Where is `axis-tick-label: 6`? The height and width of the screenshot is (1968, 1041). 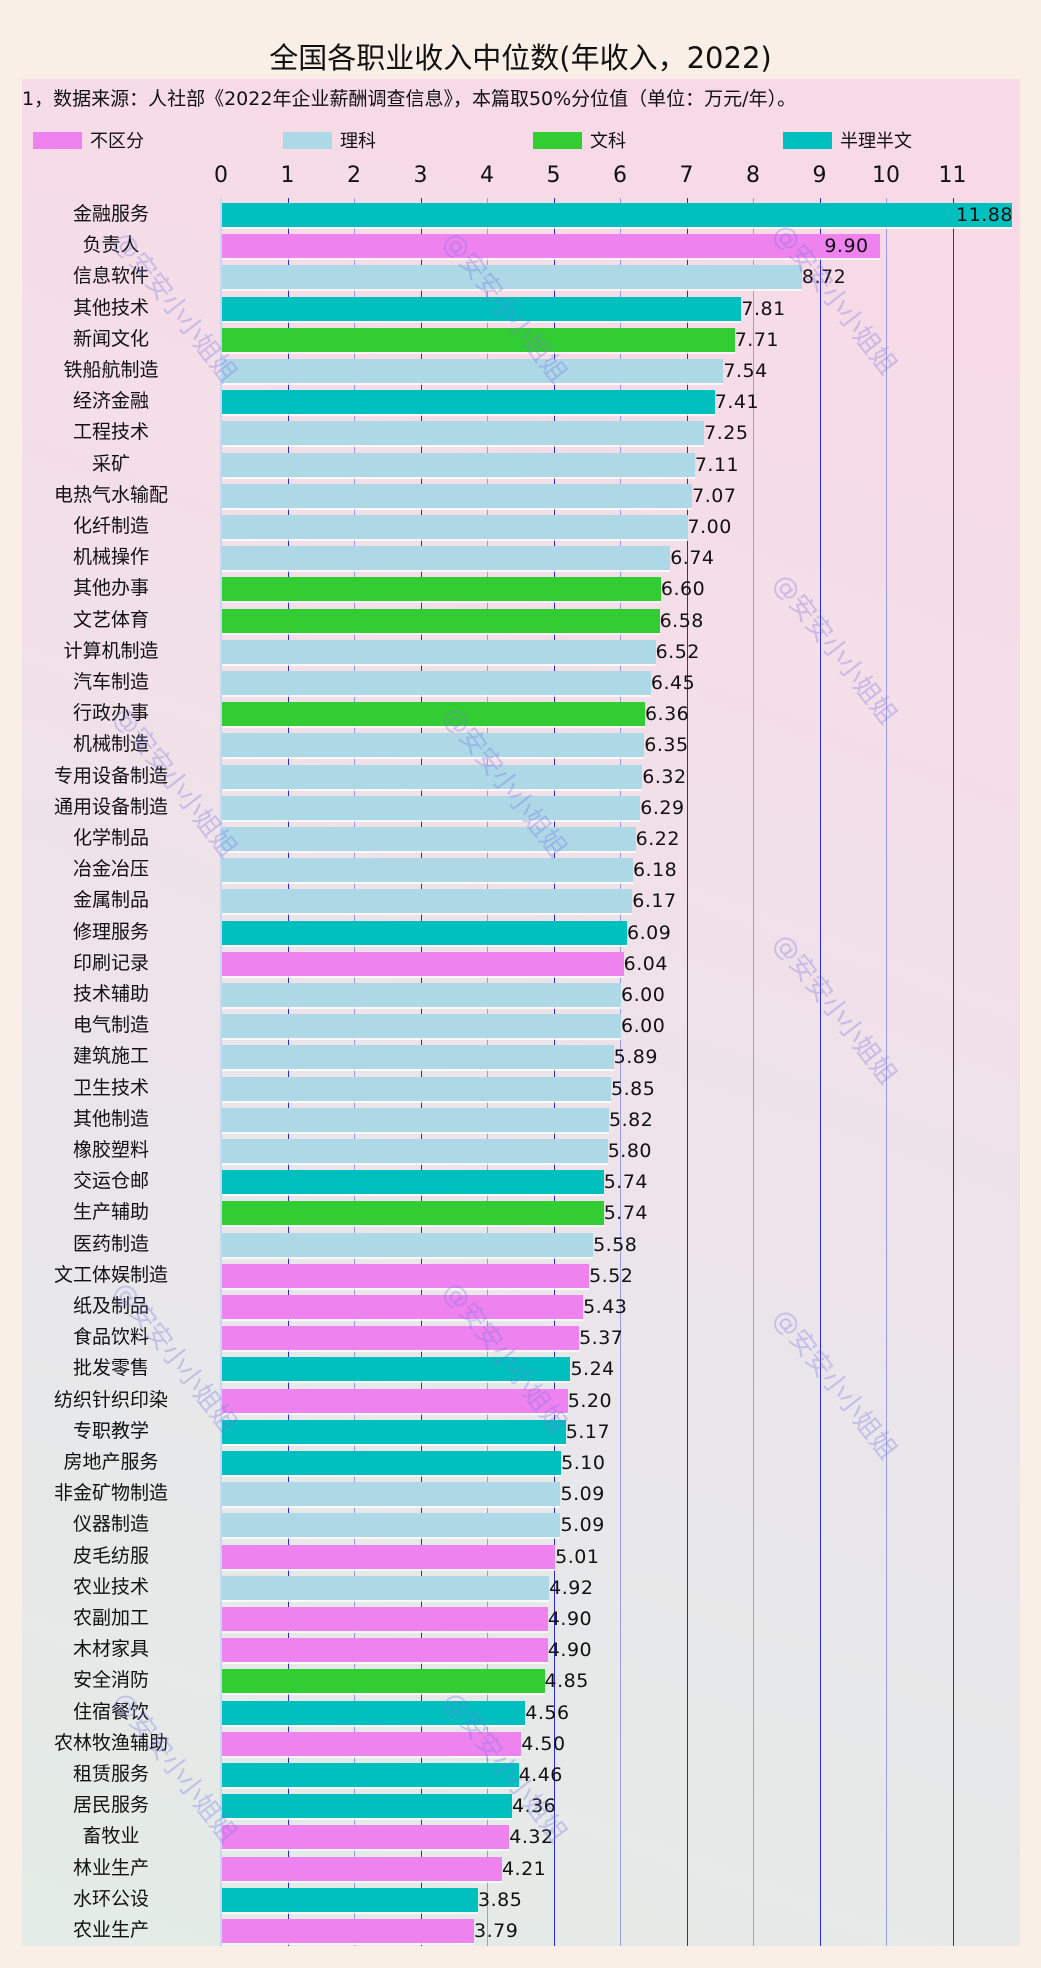 axis-tick-label: 6 is located at coordinates (620, 175).